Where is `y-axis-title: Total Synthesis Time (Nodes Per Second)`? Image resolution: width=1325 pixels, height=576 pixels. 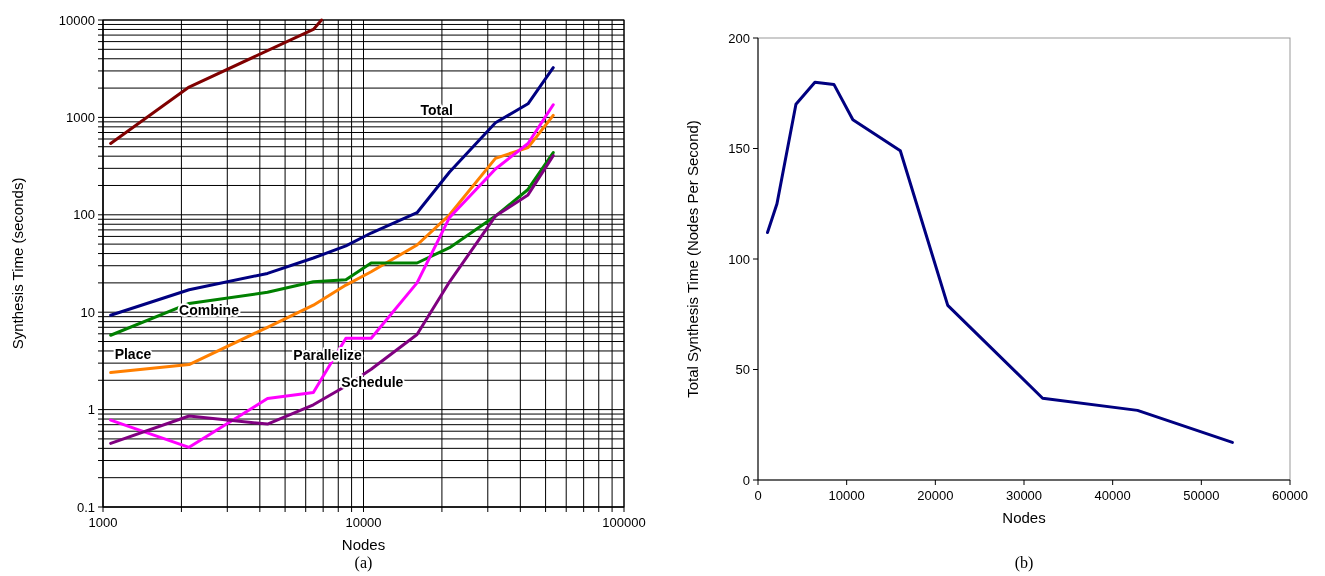 y-axis-title: Total Synthesis Time (Nodes Per Second) is located at coordinates (692, 259).